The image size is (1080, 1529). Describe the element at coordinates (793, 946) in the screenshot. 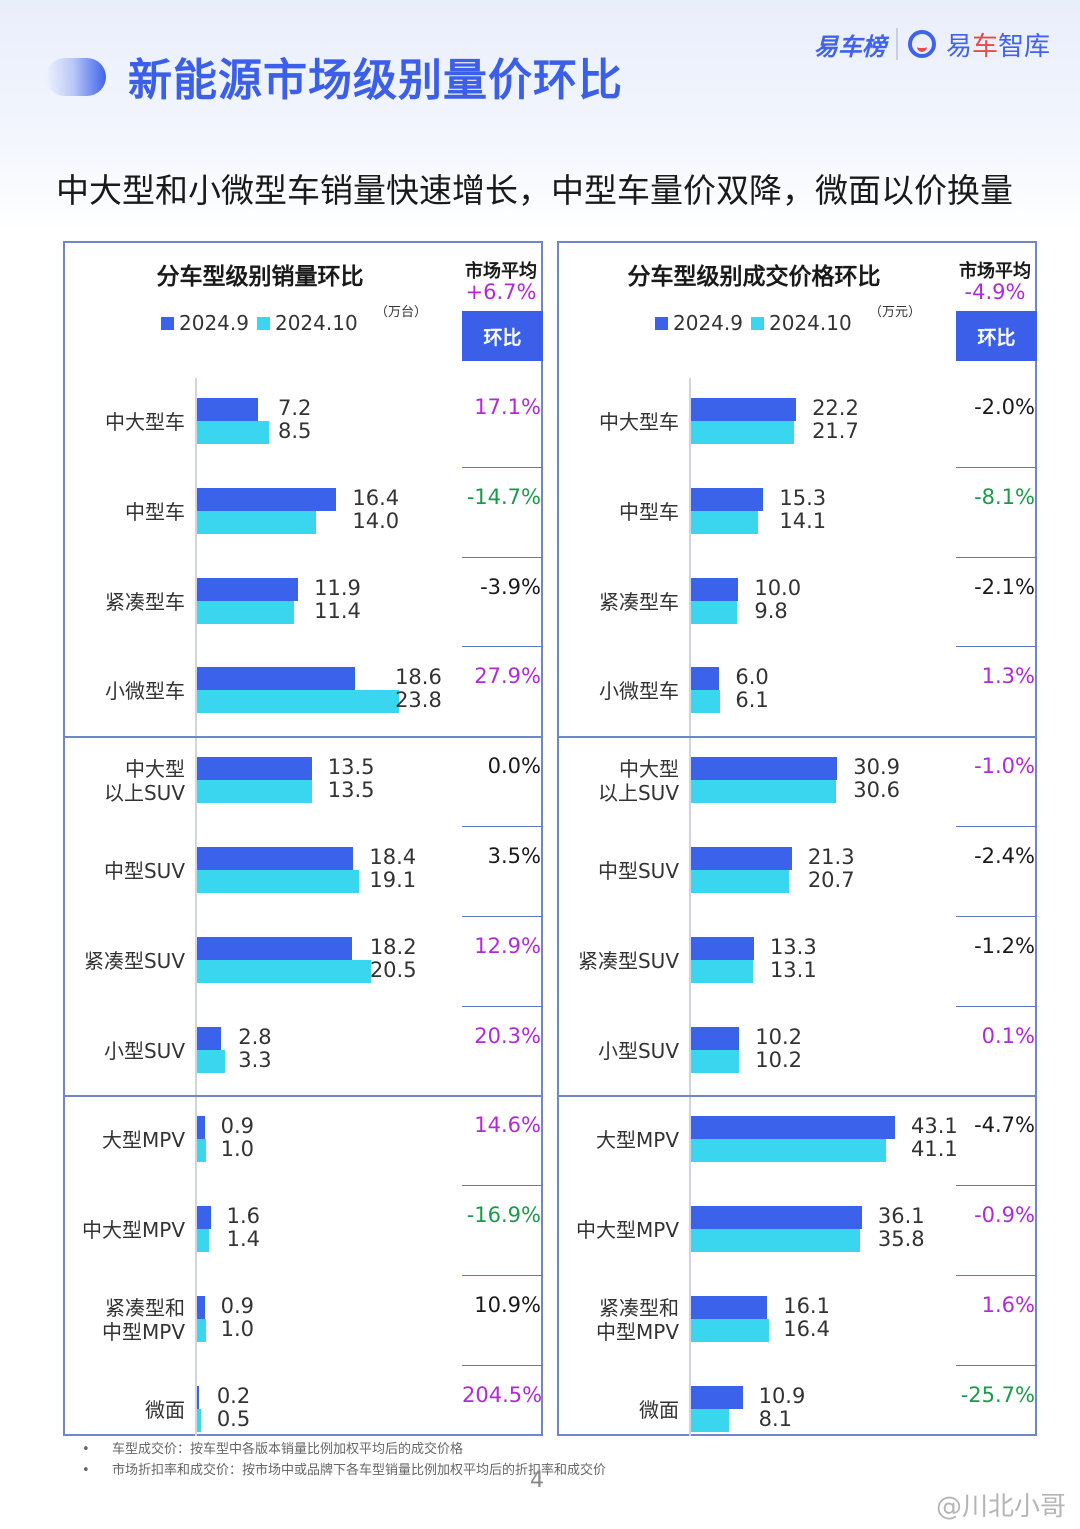

I see `value-label-2024-9: 13.3` at that location.